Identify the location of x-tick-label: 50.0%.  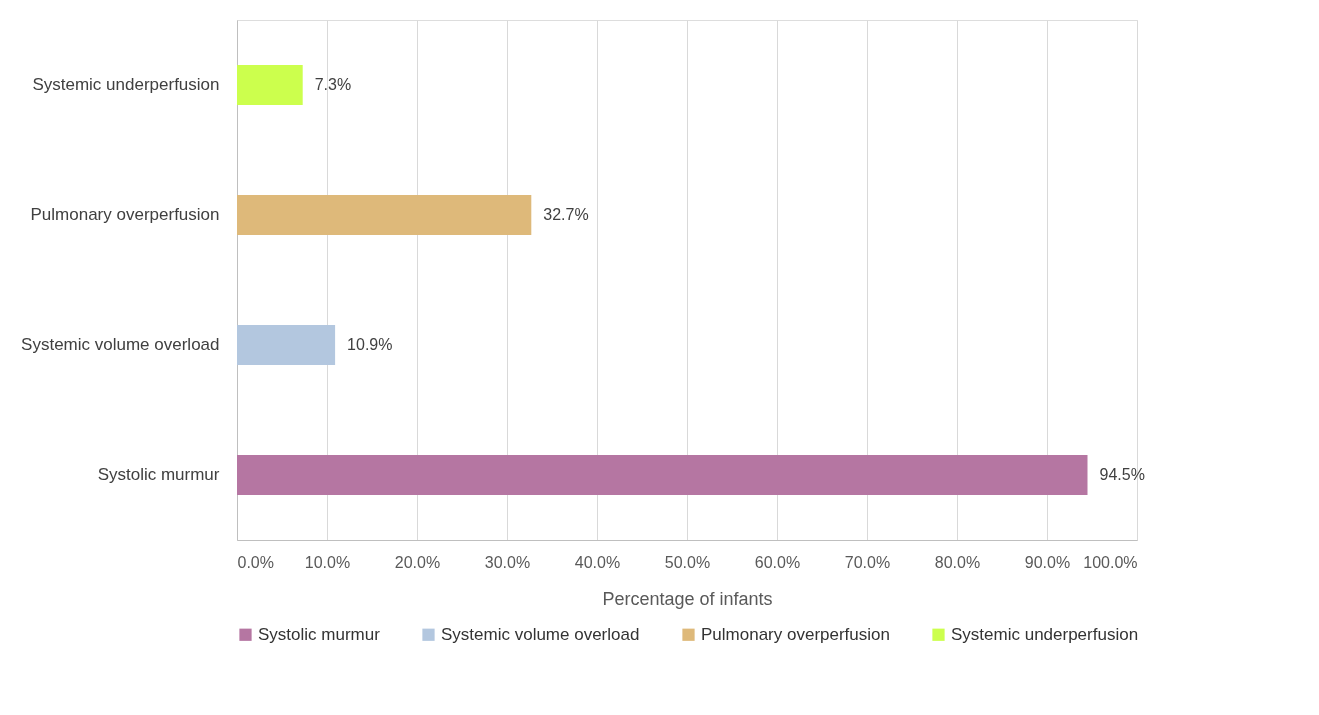
(687, 562).